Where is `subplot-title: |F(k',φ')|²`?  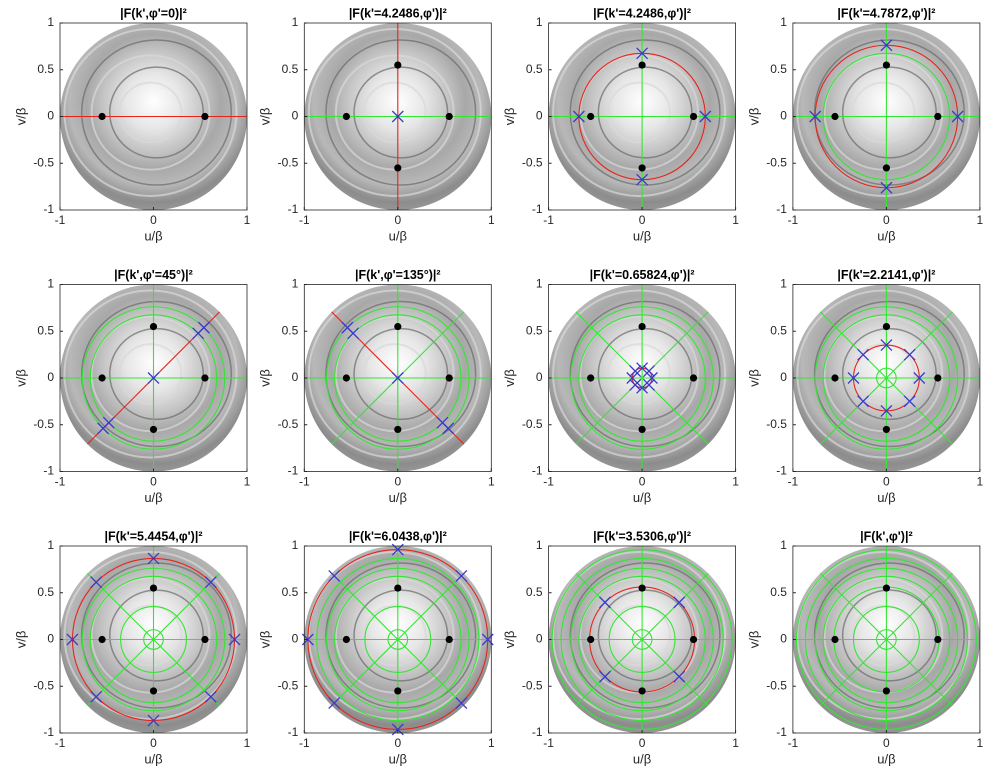
subplot-title: |F(k',φ')|² is located at coordinates (886, 536).